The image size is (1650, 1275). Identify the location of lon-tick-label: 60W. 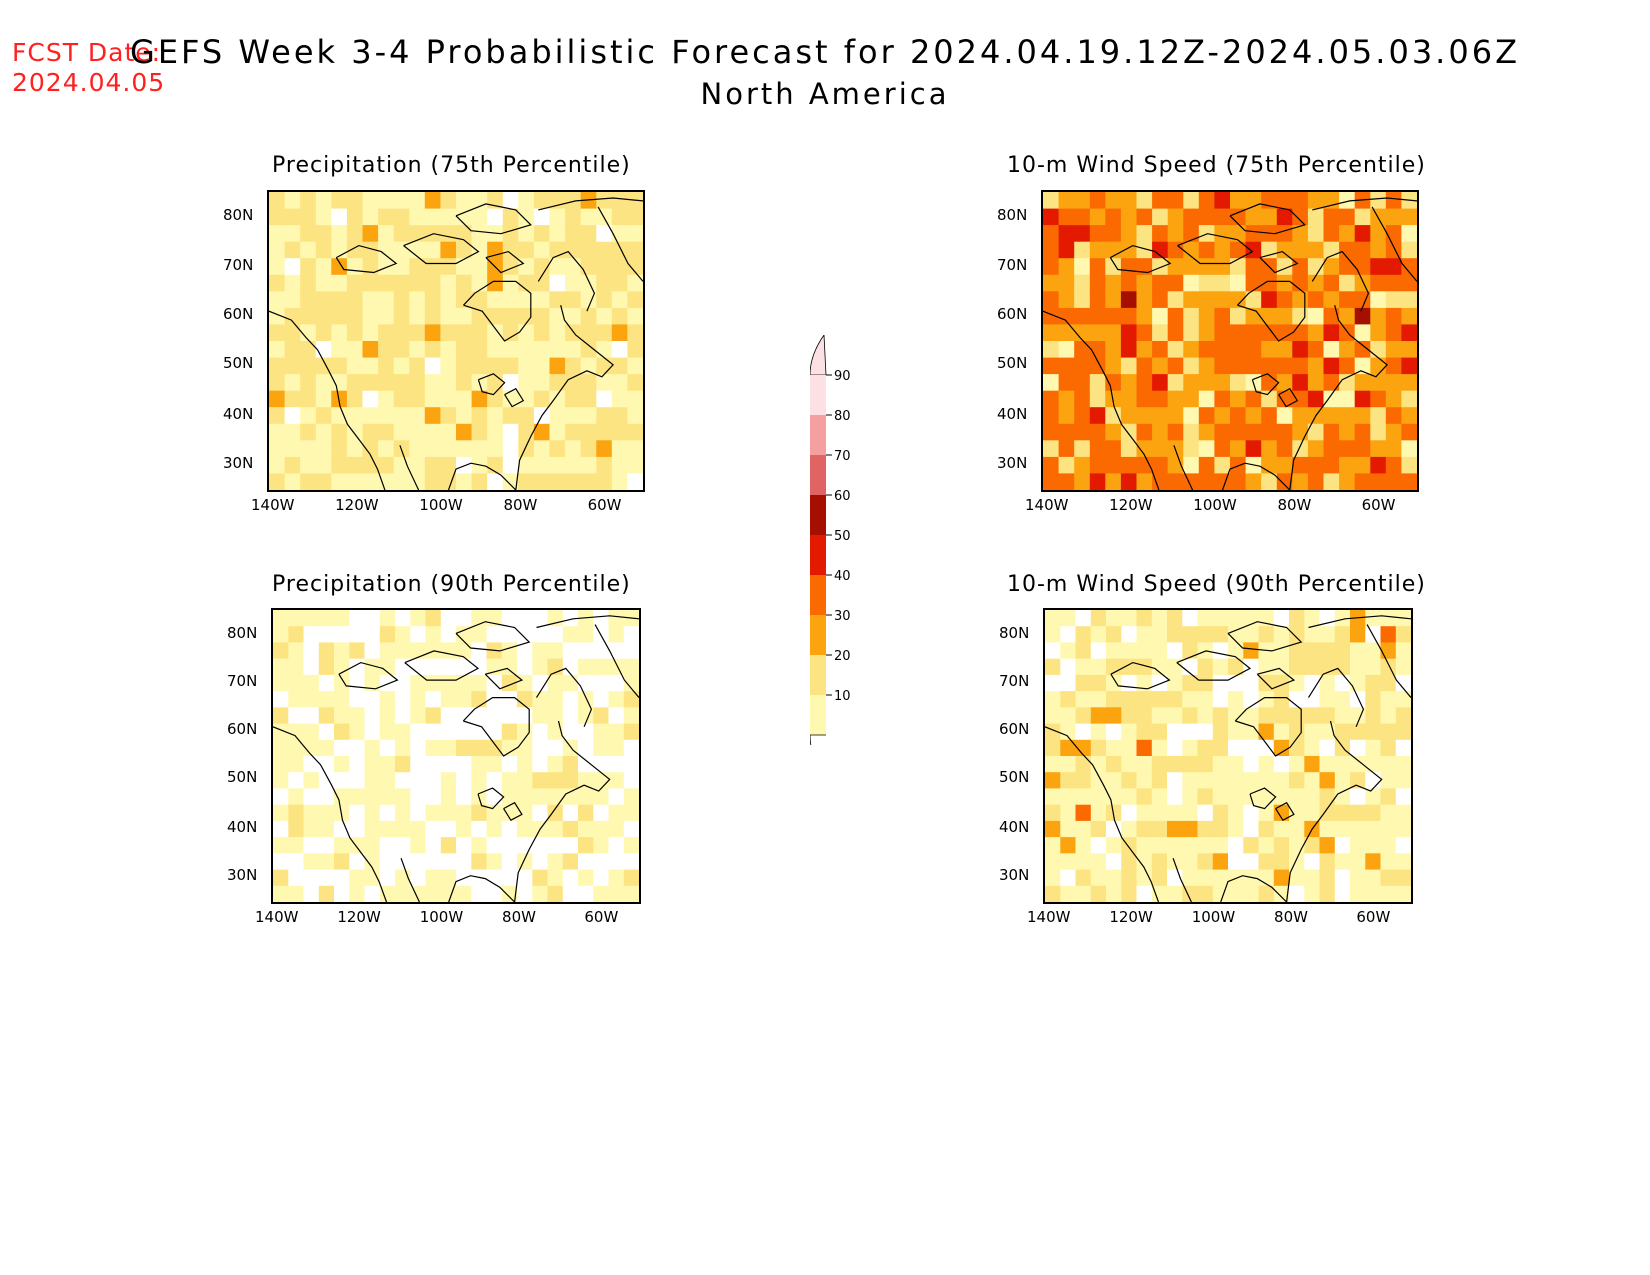
(604, 505).